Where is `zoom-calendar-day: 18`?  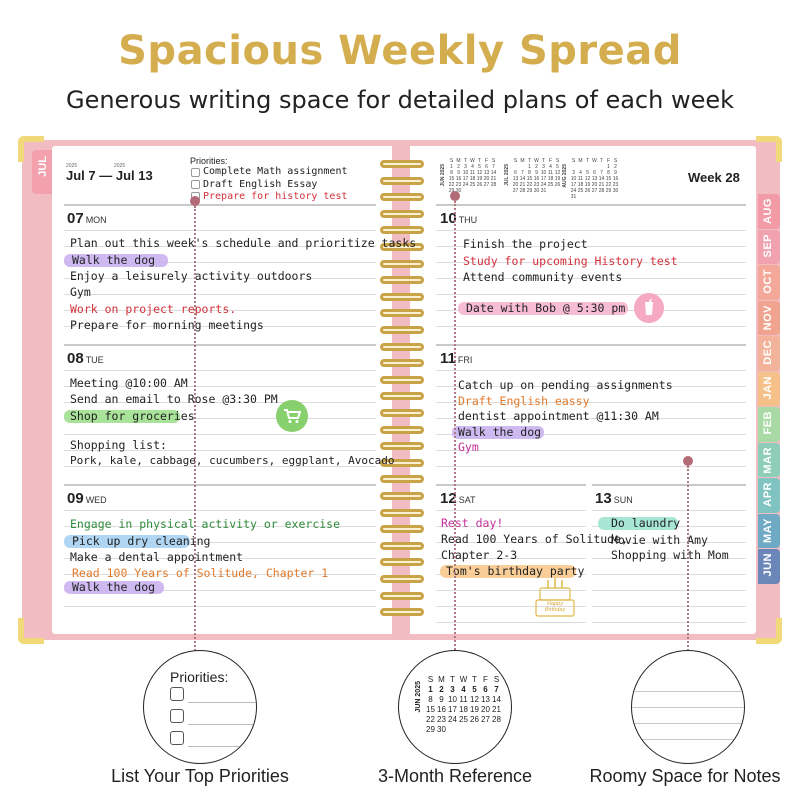 zoom-calendar-day: 18 is located at coordinates (463, 709).